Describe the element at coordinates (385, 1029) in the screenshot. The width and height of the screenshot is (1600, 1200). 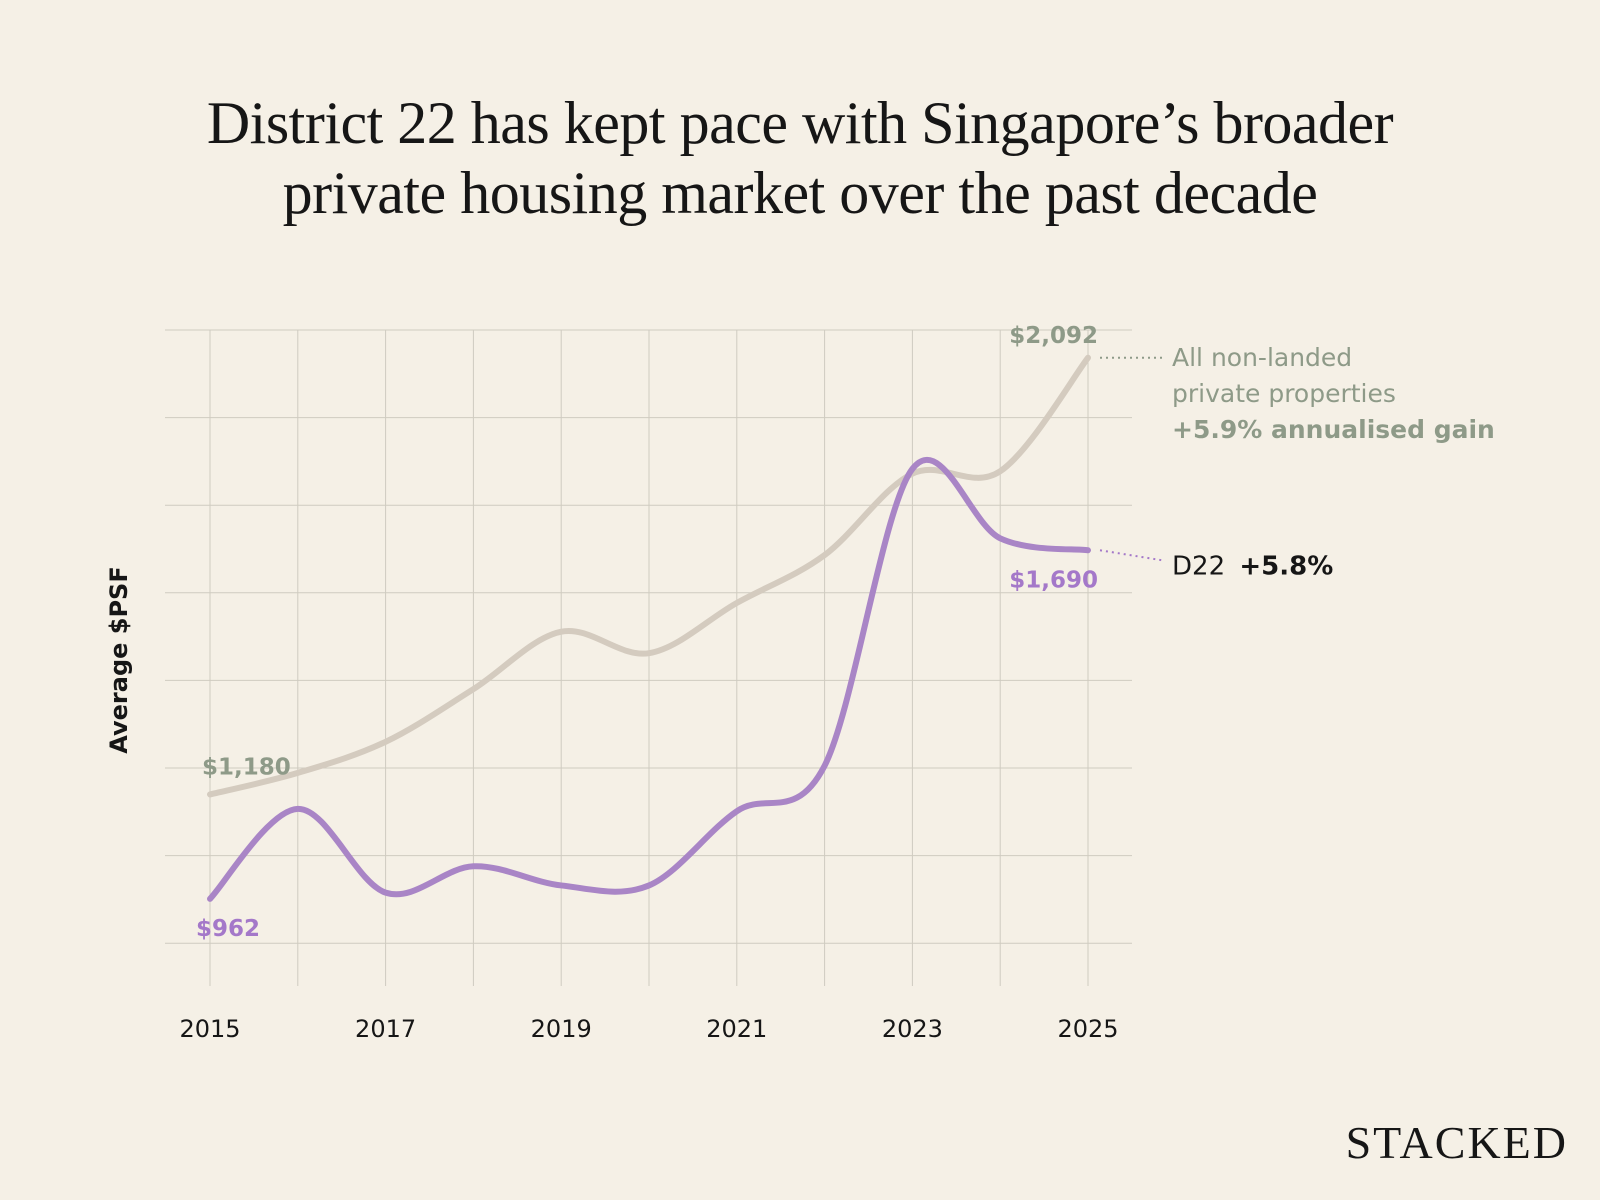
I see `x-tick-label: 2017` at that location.